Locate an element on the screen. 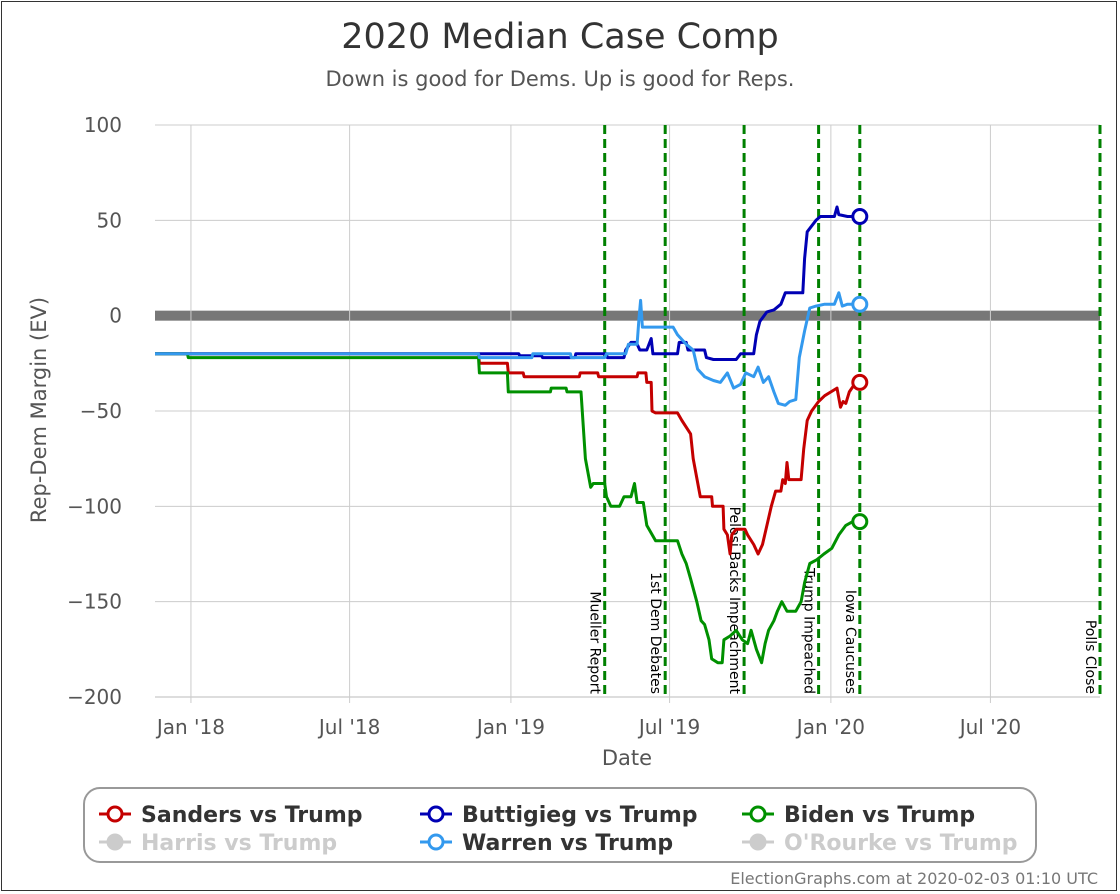 This screenshot has width=1120, height=894. y-axis-ticks: 100 50 0 −50 −100 −150 −200 is located at coordinates (94, 411).